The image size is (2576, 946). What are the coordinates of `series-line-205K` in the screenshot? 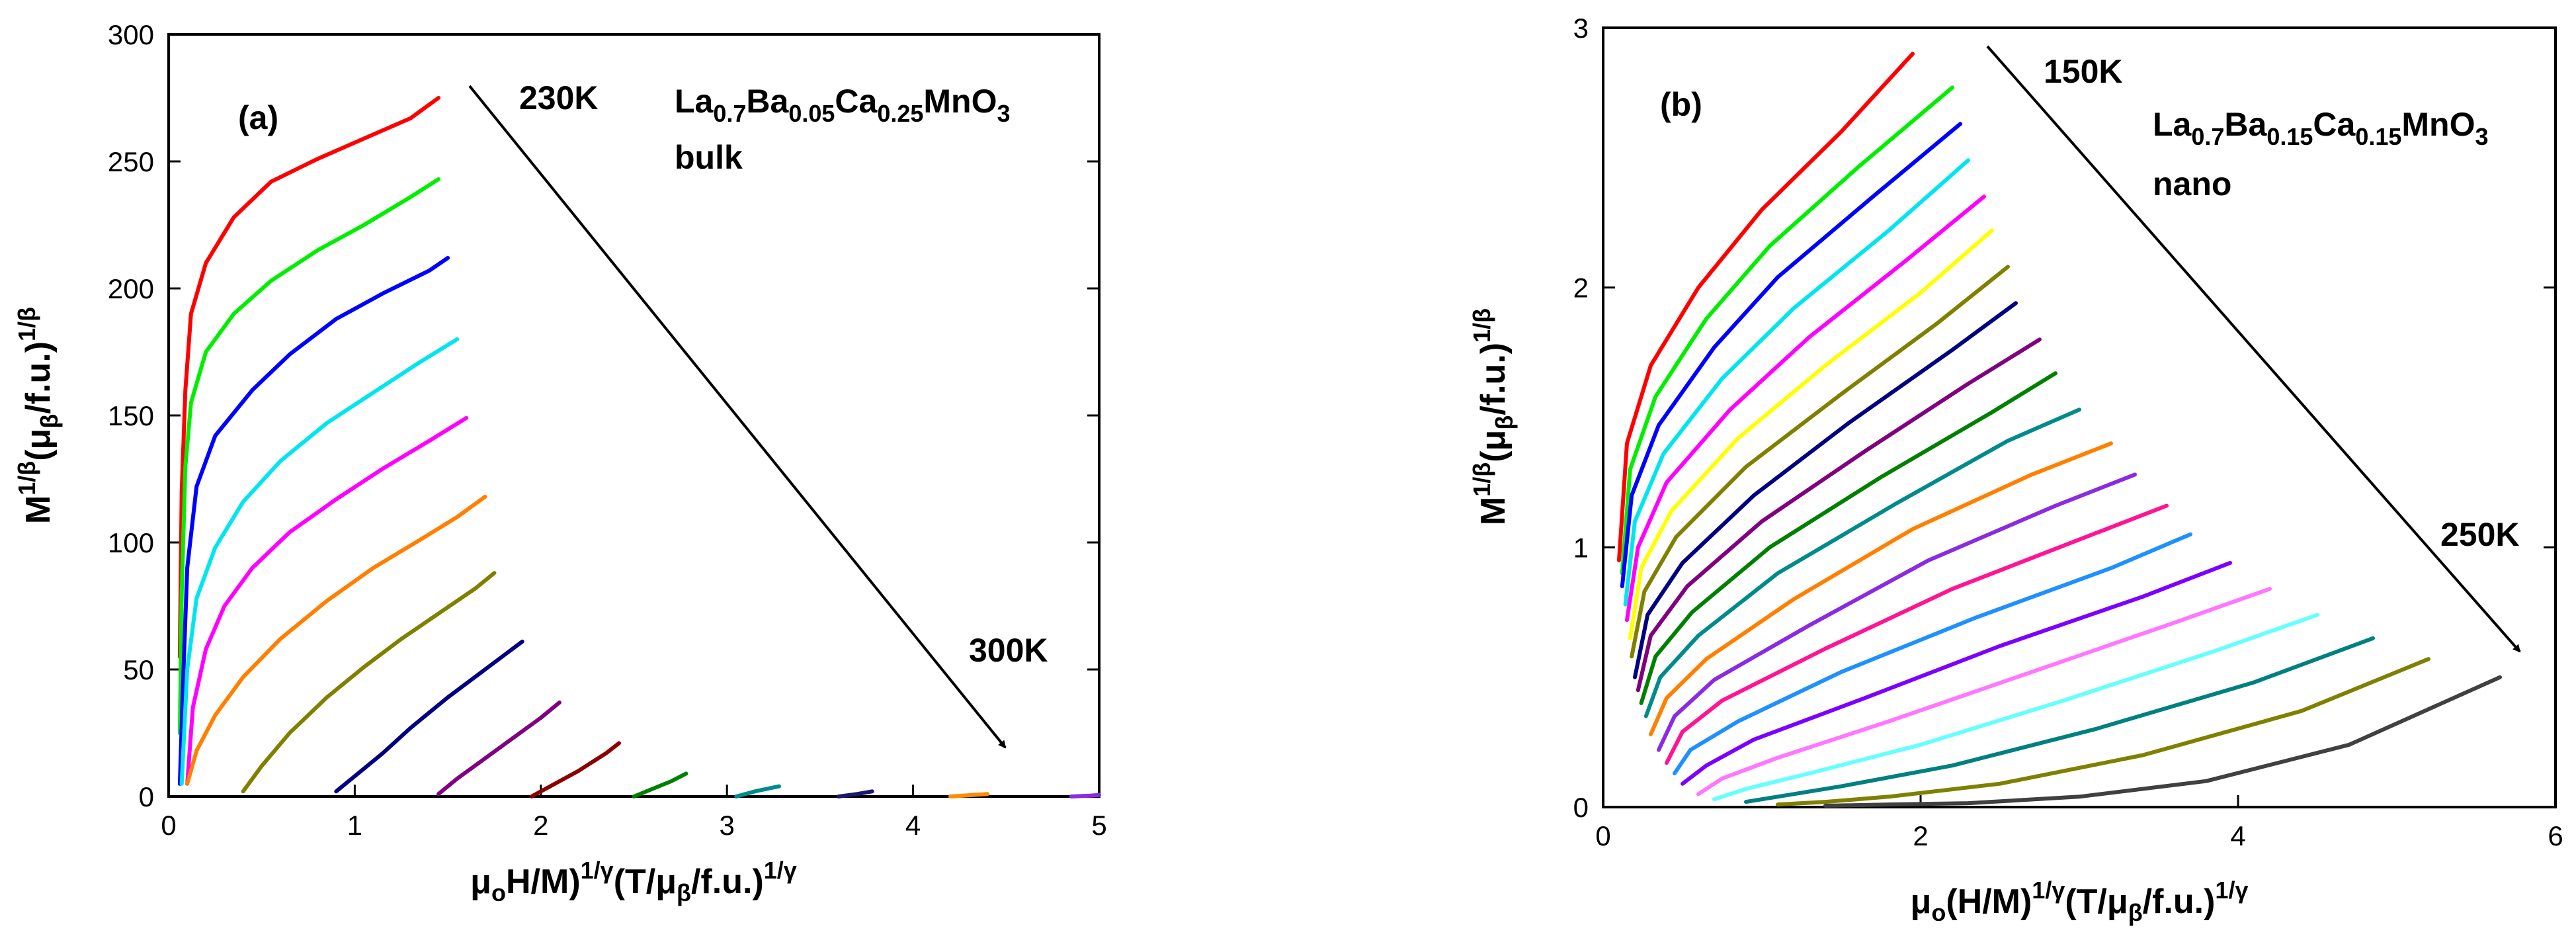 It's located at (1881, 589).